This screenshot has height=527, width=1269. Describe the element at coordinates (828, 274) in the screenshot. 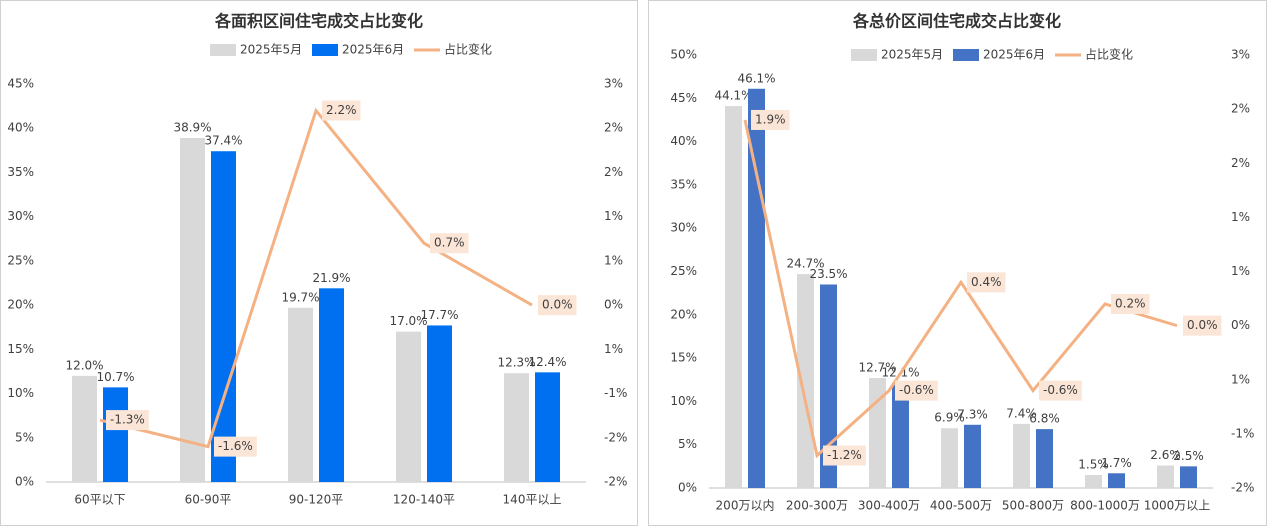

I see `bar-label: 23.5%` at that location.